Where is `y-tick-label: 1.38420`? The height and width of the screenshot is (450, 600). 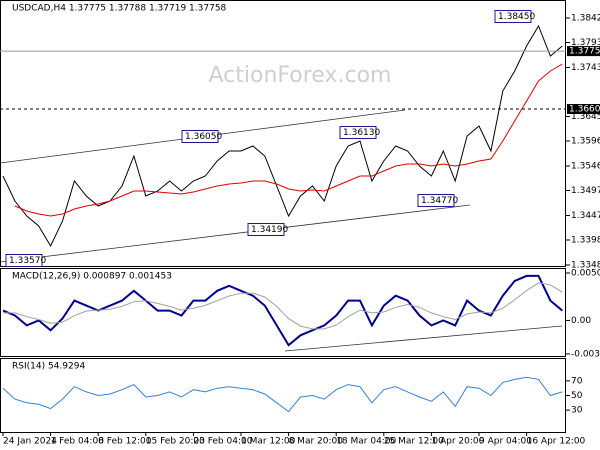 y-tick-label: 1.38420 is located at coordinates (585, 19).